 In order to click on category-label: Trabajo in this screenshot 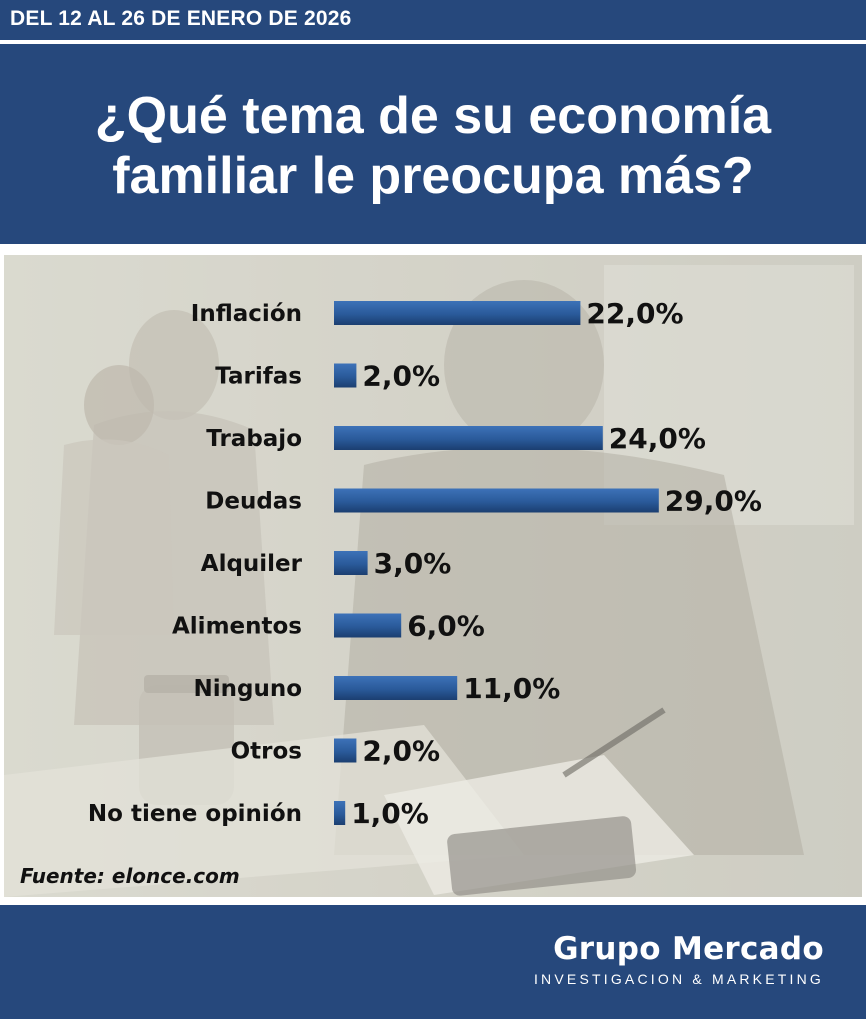, I will do `click(254, 439)`.